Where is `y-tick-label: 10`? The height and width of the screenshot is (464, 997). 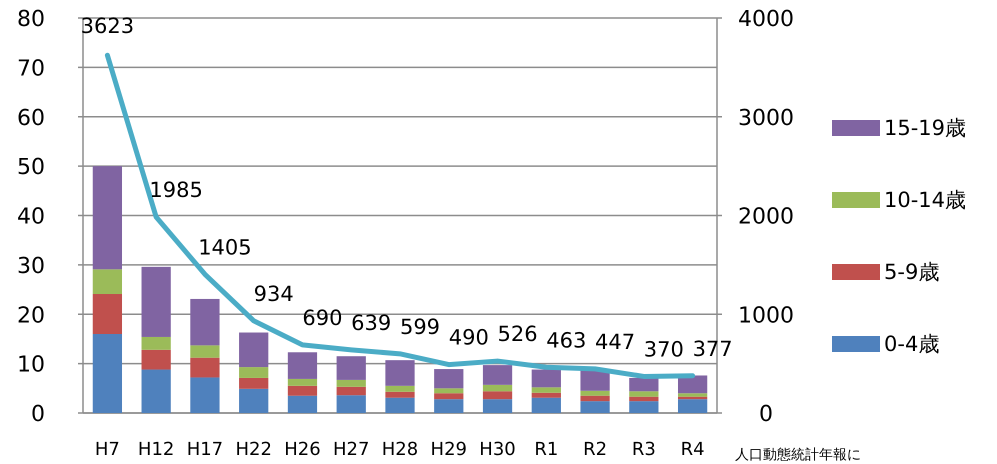
y-tick-label: 10 is located at coordinates (31, 365).